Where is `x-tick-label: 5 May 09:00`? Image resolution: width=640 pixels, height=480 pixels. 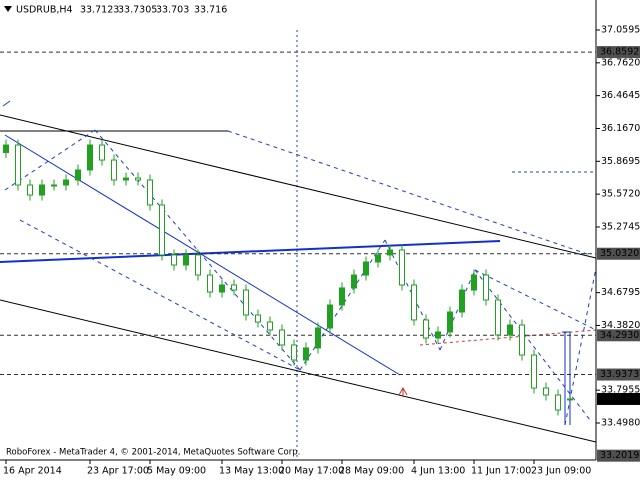 x-tick-label: 5 May 09:00 is located at coordinates (176, 471).